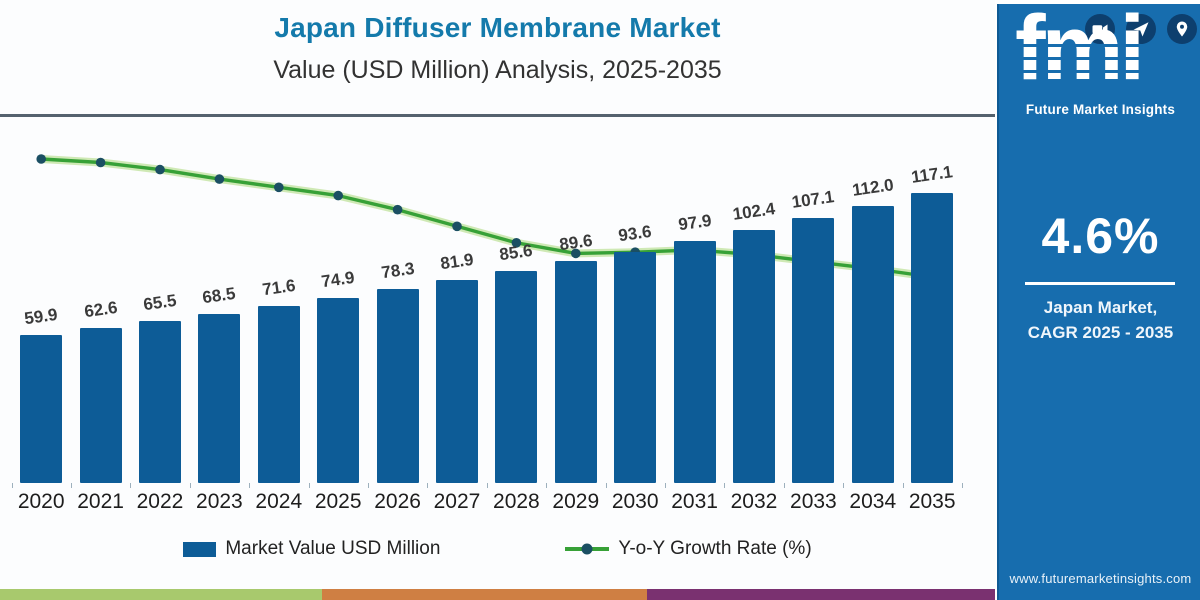  What do you see at coordinates (100, 501) in the screenshot?
I see `x-axis-label-2021: 2021` at bounding box center [100, 501].